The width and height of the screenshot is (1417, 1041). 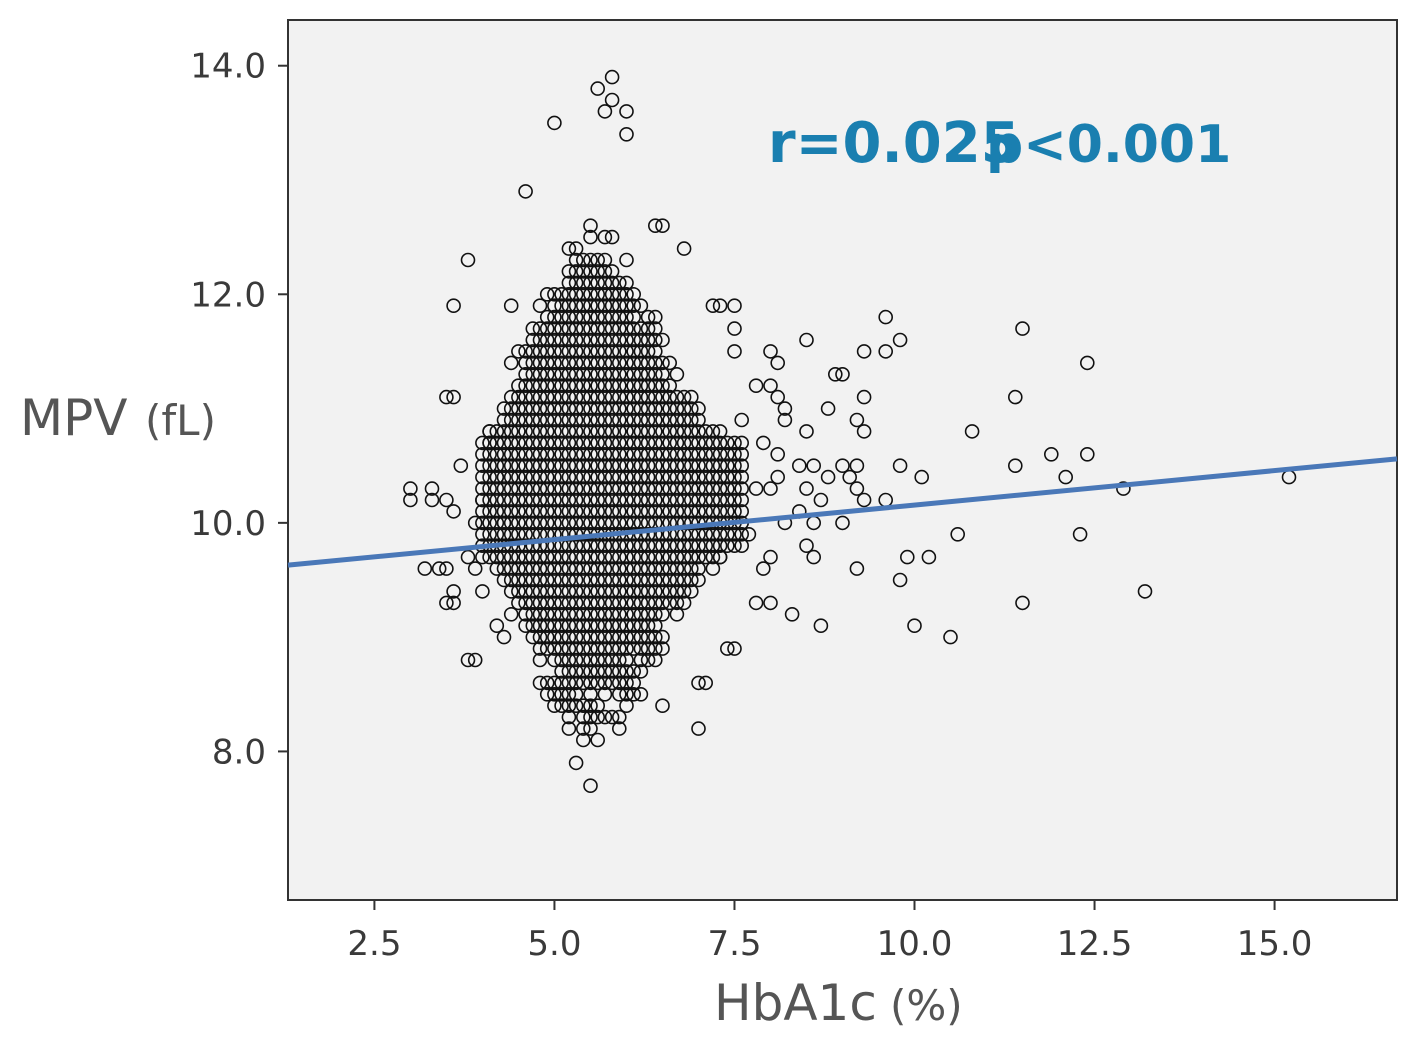 What do you see at coordinates (829, 932) in the screenshot?
I see `x-axis: 2.5 5.0 7.5 10.0 12.5 15.0` at bounding box center [829, 932].